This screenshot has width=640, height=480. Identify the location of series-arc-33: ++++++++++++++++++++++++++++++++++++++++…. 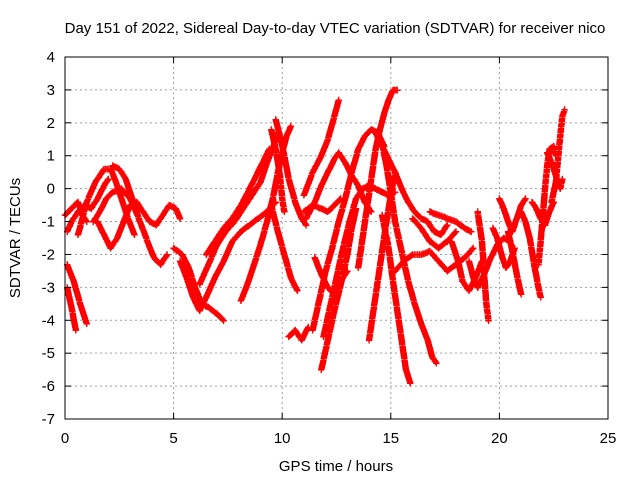
(467, 265).